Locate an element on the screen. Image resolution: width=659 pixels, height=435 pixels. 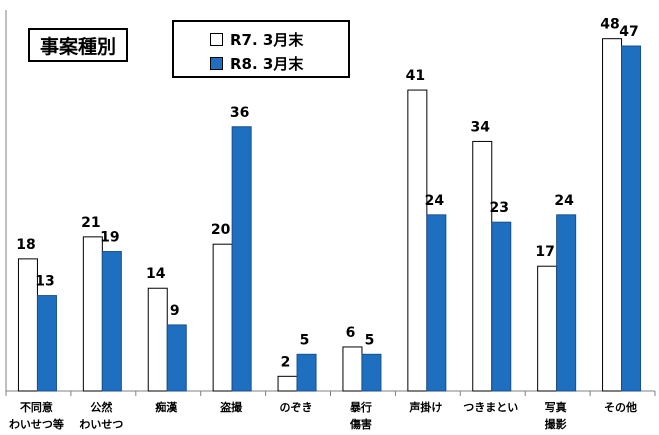
category-label-9: その他 is located at coordinates (620, 407).